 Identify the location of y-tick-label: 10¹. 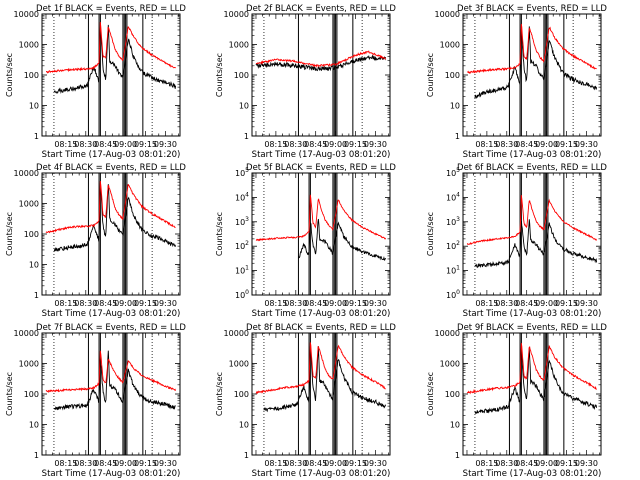
(453, 270).